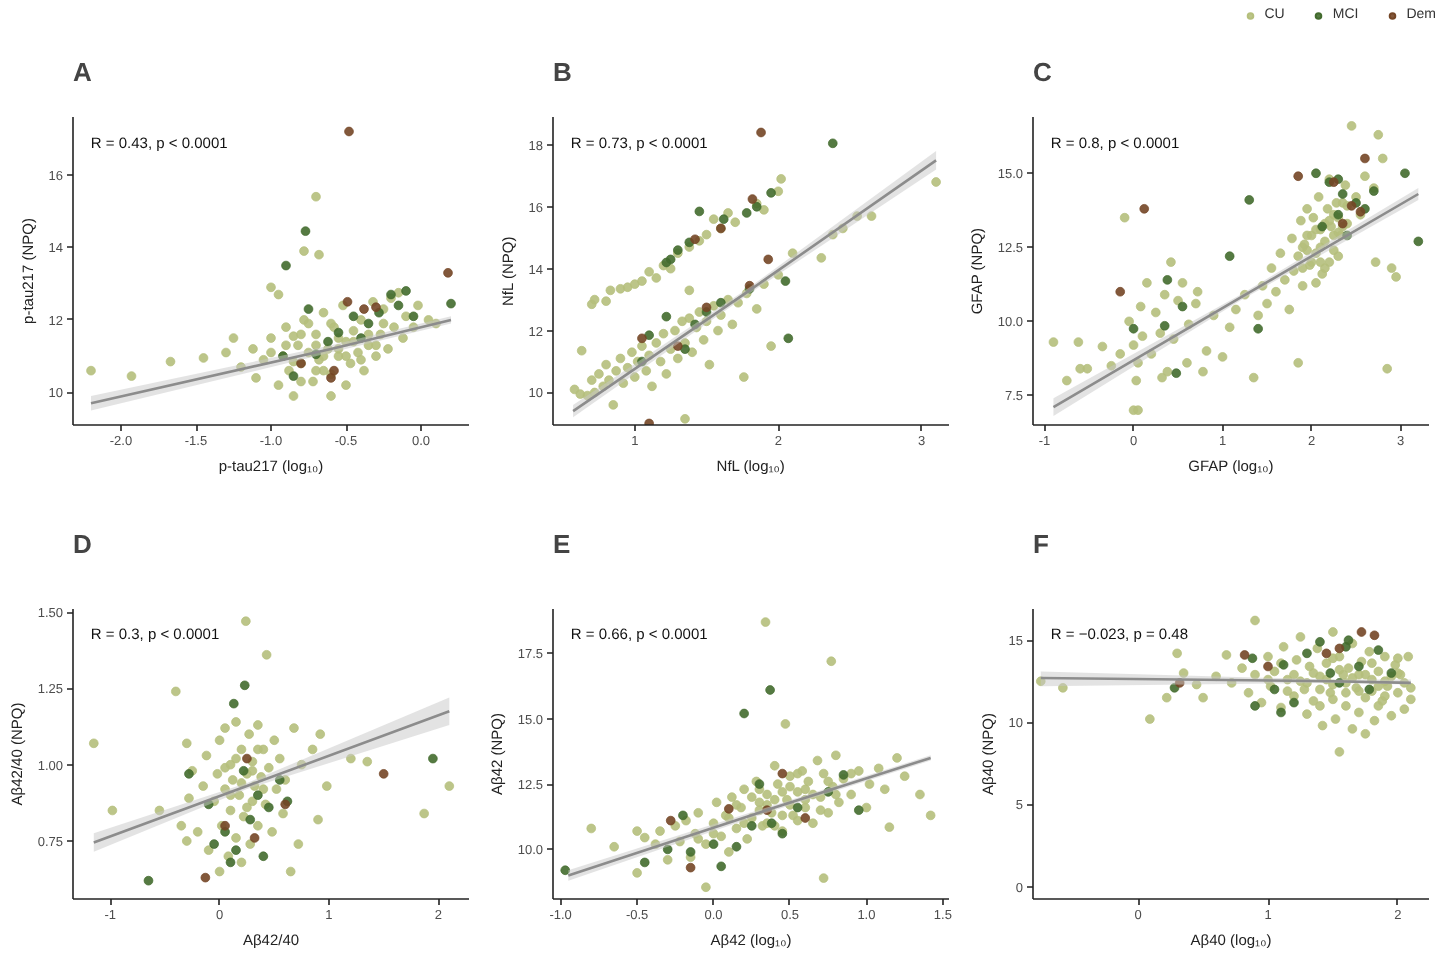 The width and height of the screenshot is (1440, 954). What do you see at coordinates (83, 72) in the screenshot?
I see `chart-title: A` at bounding box center [83, 72].